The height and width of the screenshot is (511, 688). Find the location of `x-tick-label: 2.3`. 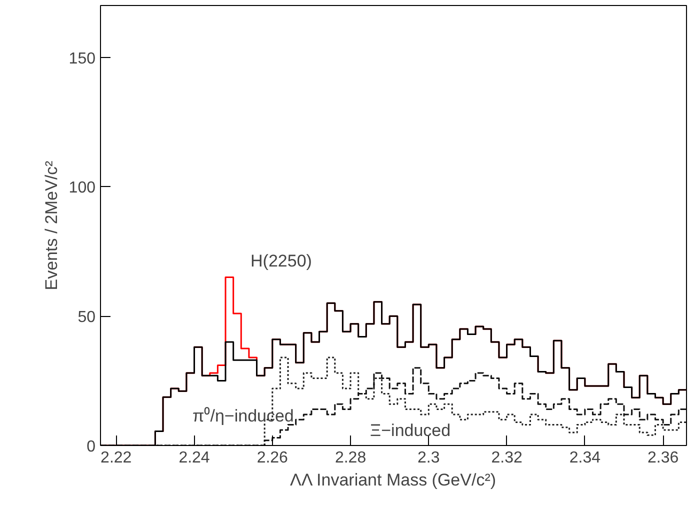

x-tick-label: 2.3 is located at coordinates (429, 458).